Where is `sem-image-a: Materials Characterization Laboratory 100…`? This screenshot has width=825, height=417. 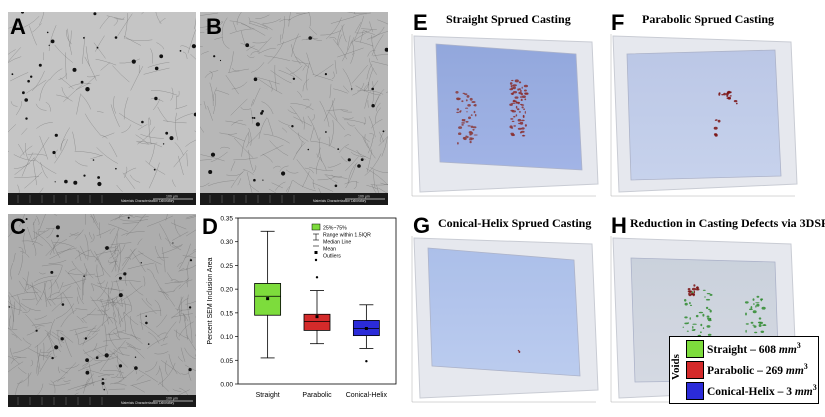 sem-image-a: Materials Characterization Laboratory 100… is located at coordinates (102, 108).